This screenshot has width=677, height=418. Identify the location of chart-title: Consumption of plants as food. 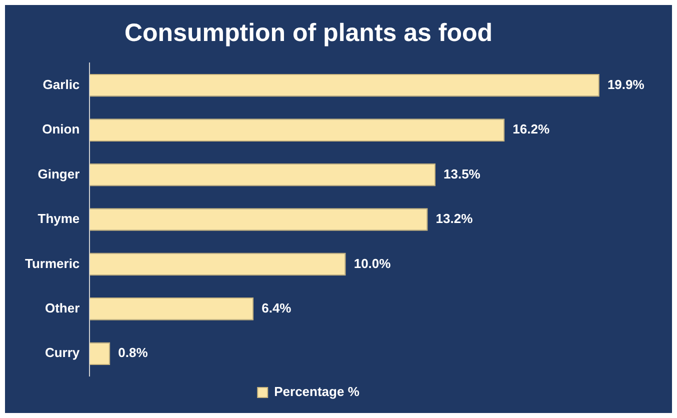
(308, 32).